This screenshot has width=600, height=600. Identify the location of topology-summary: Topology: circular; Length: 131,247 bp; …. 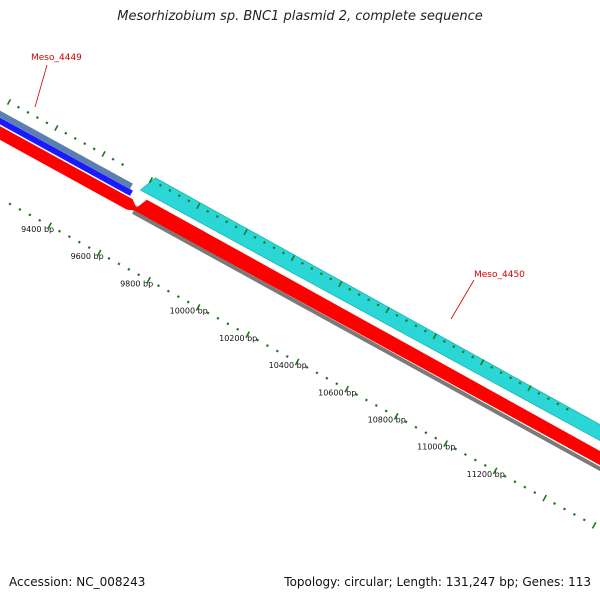
(437, 582).